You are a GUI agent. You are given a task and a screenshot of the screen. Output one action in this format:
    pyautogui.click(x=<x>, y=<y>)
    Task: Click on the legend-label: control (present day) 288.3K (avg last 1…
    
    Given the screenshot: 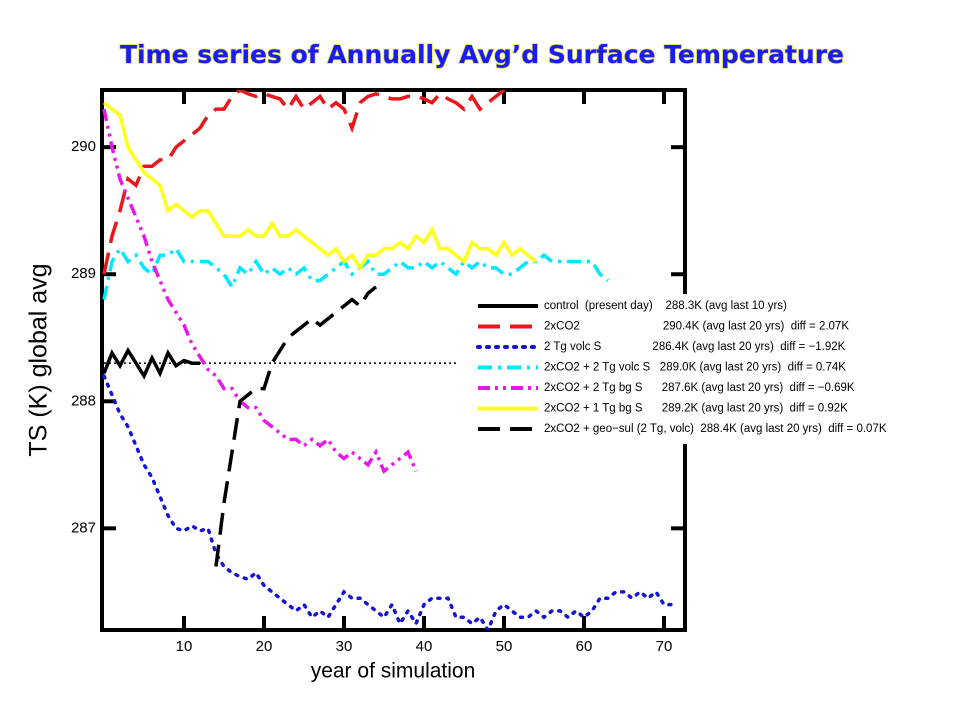 What is the action you would take?
    pyautogui.click(x=665, y=306)
    